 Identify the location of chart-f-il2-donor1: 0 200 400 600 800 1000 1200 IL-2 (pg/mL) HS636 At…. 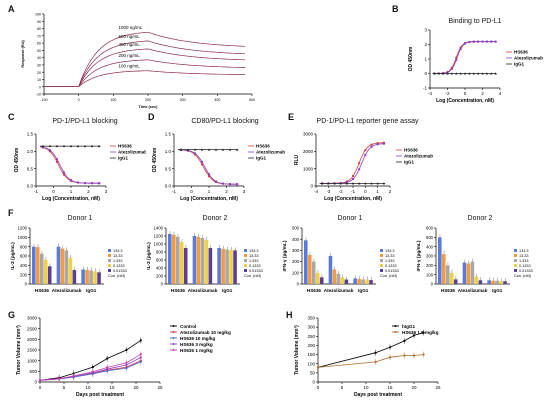
(68, 259).